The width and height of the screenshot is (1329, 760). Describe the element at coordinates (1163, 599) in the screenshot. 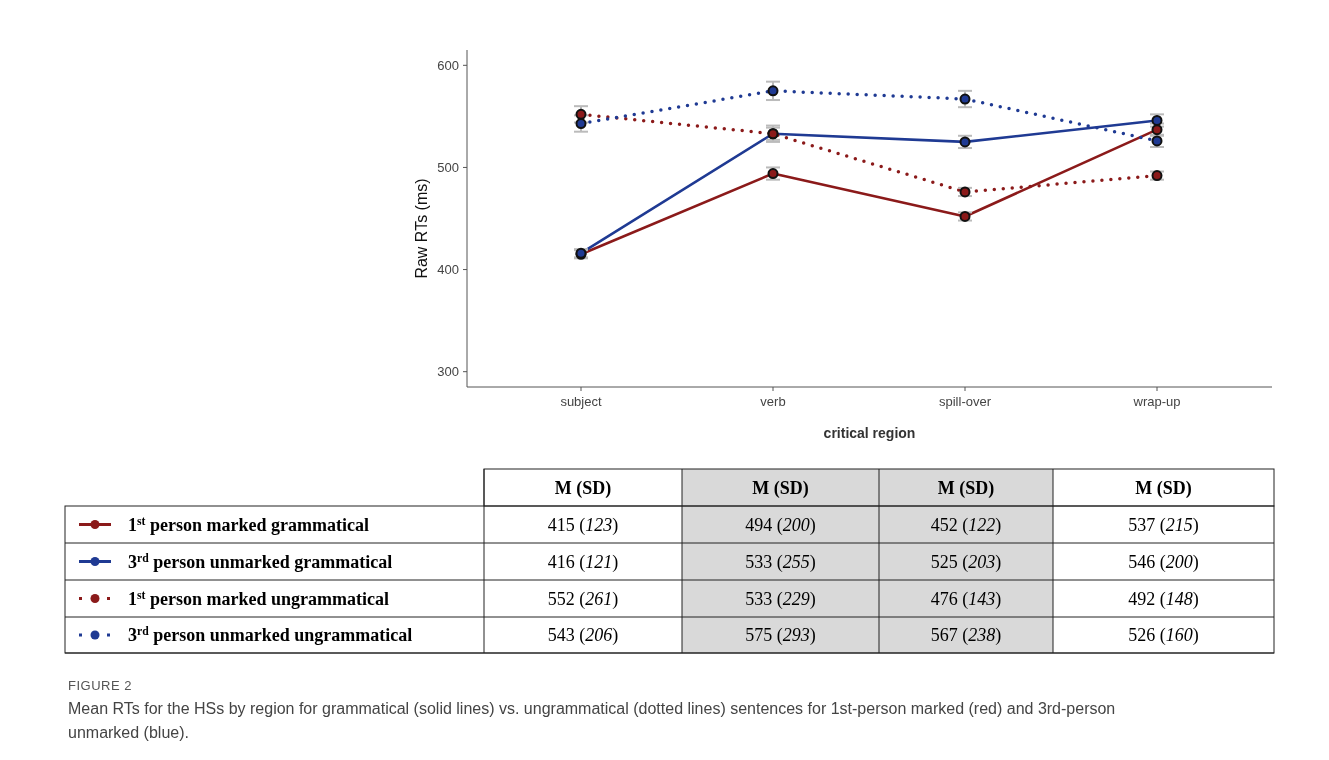

I see `data-label: 492 (148)` at that location.